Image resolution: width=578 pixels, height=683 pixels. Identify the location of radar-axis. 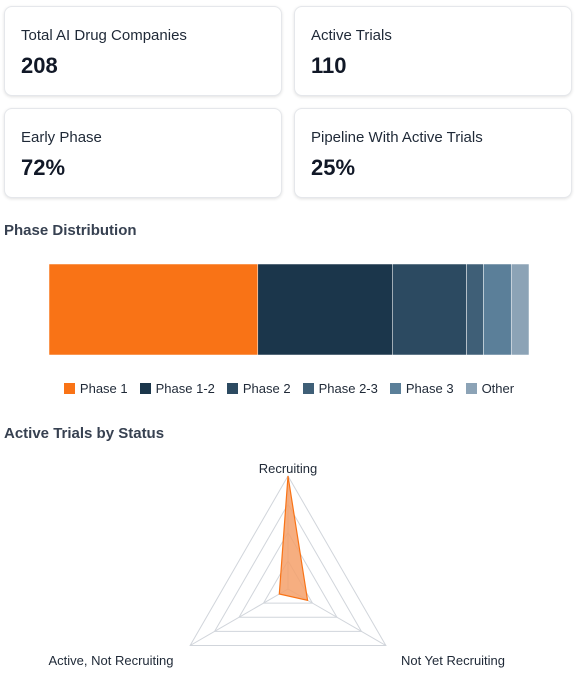
(239, 617).